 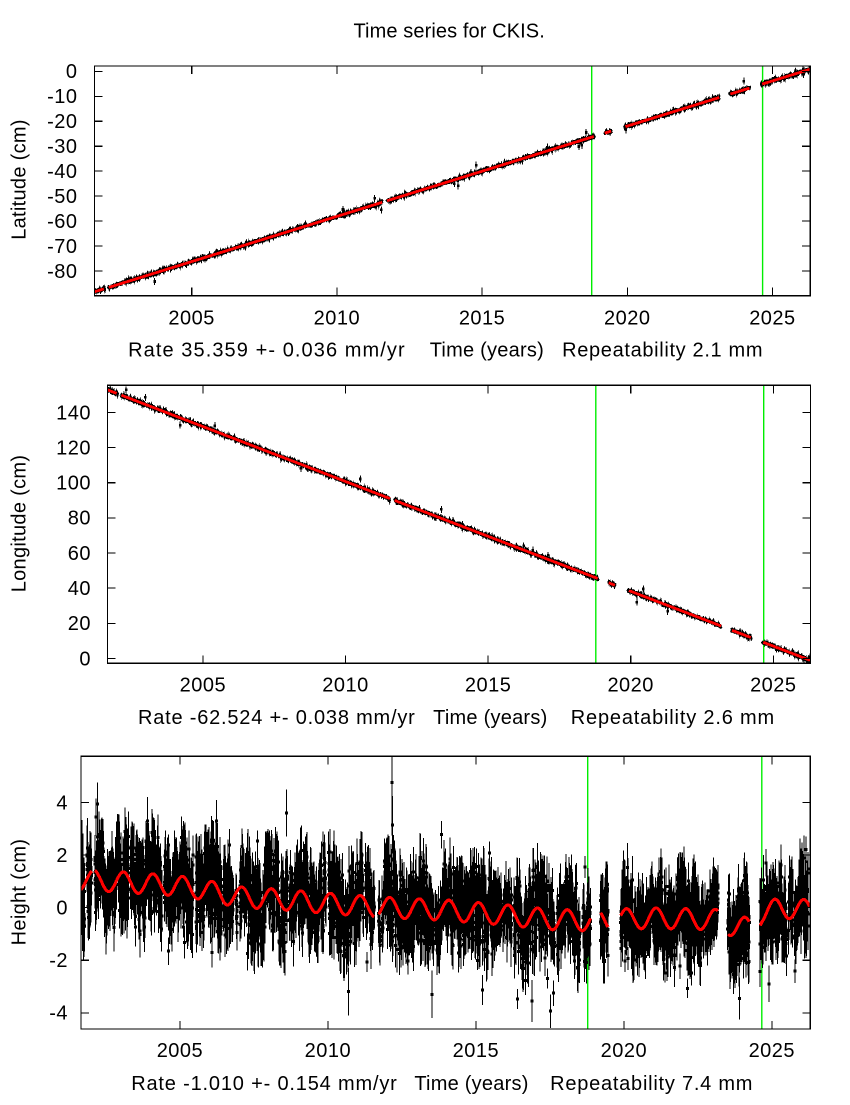 What do you see at coordinates (62, 272) in the screenshot?
I see `svg-text: -80` at bounding box center [62, 272].